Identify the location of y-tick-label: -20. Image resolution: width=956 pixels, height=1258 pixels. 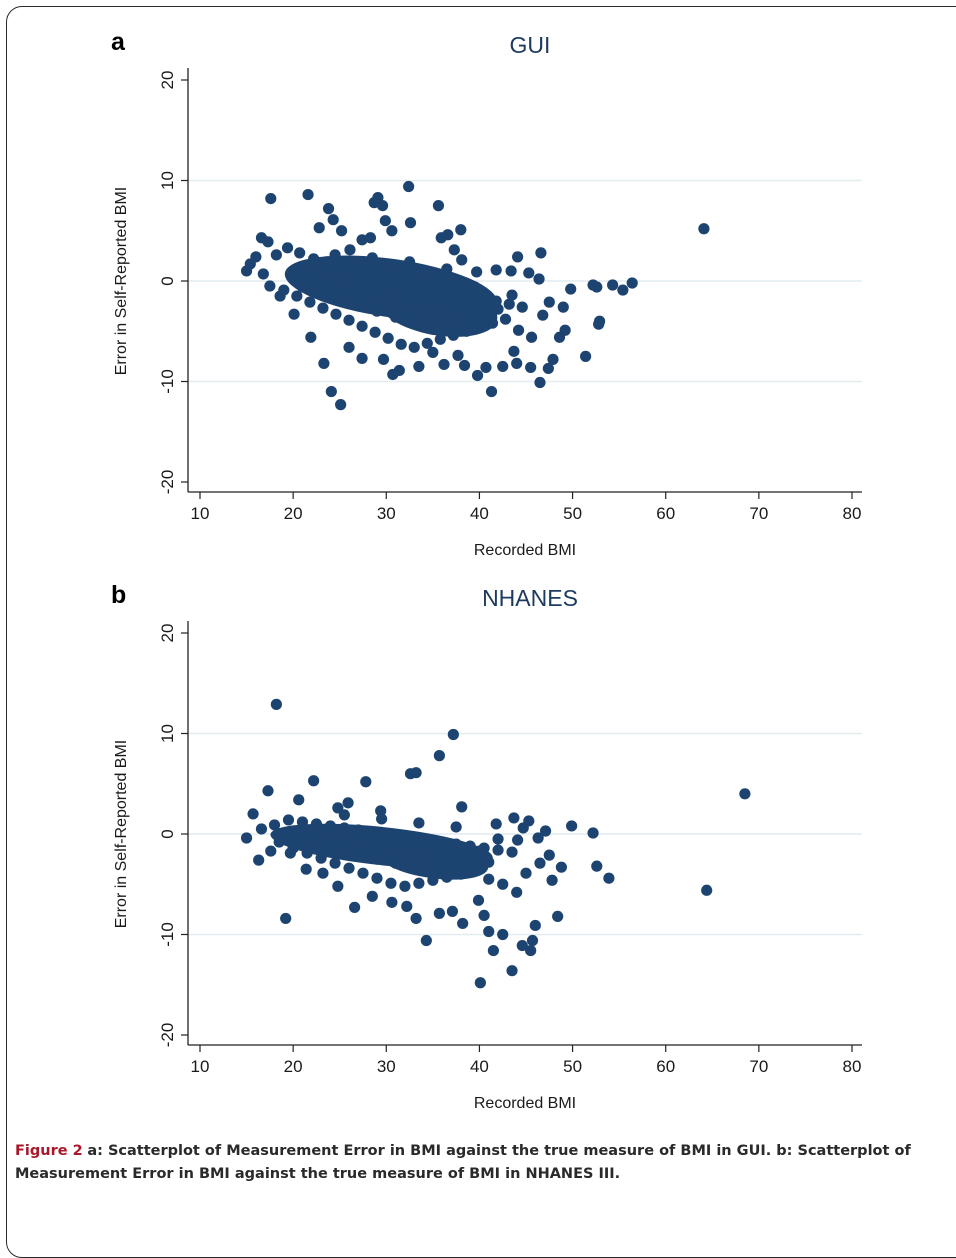
(167, 482).